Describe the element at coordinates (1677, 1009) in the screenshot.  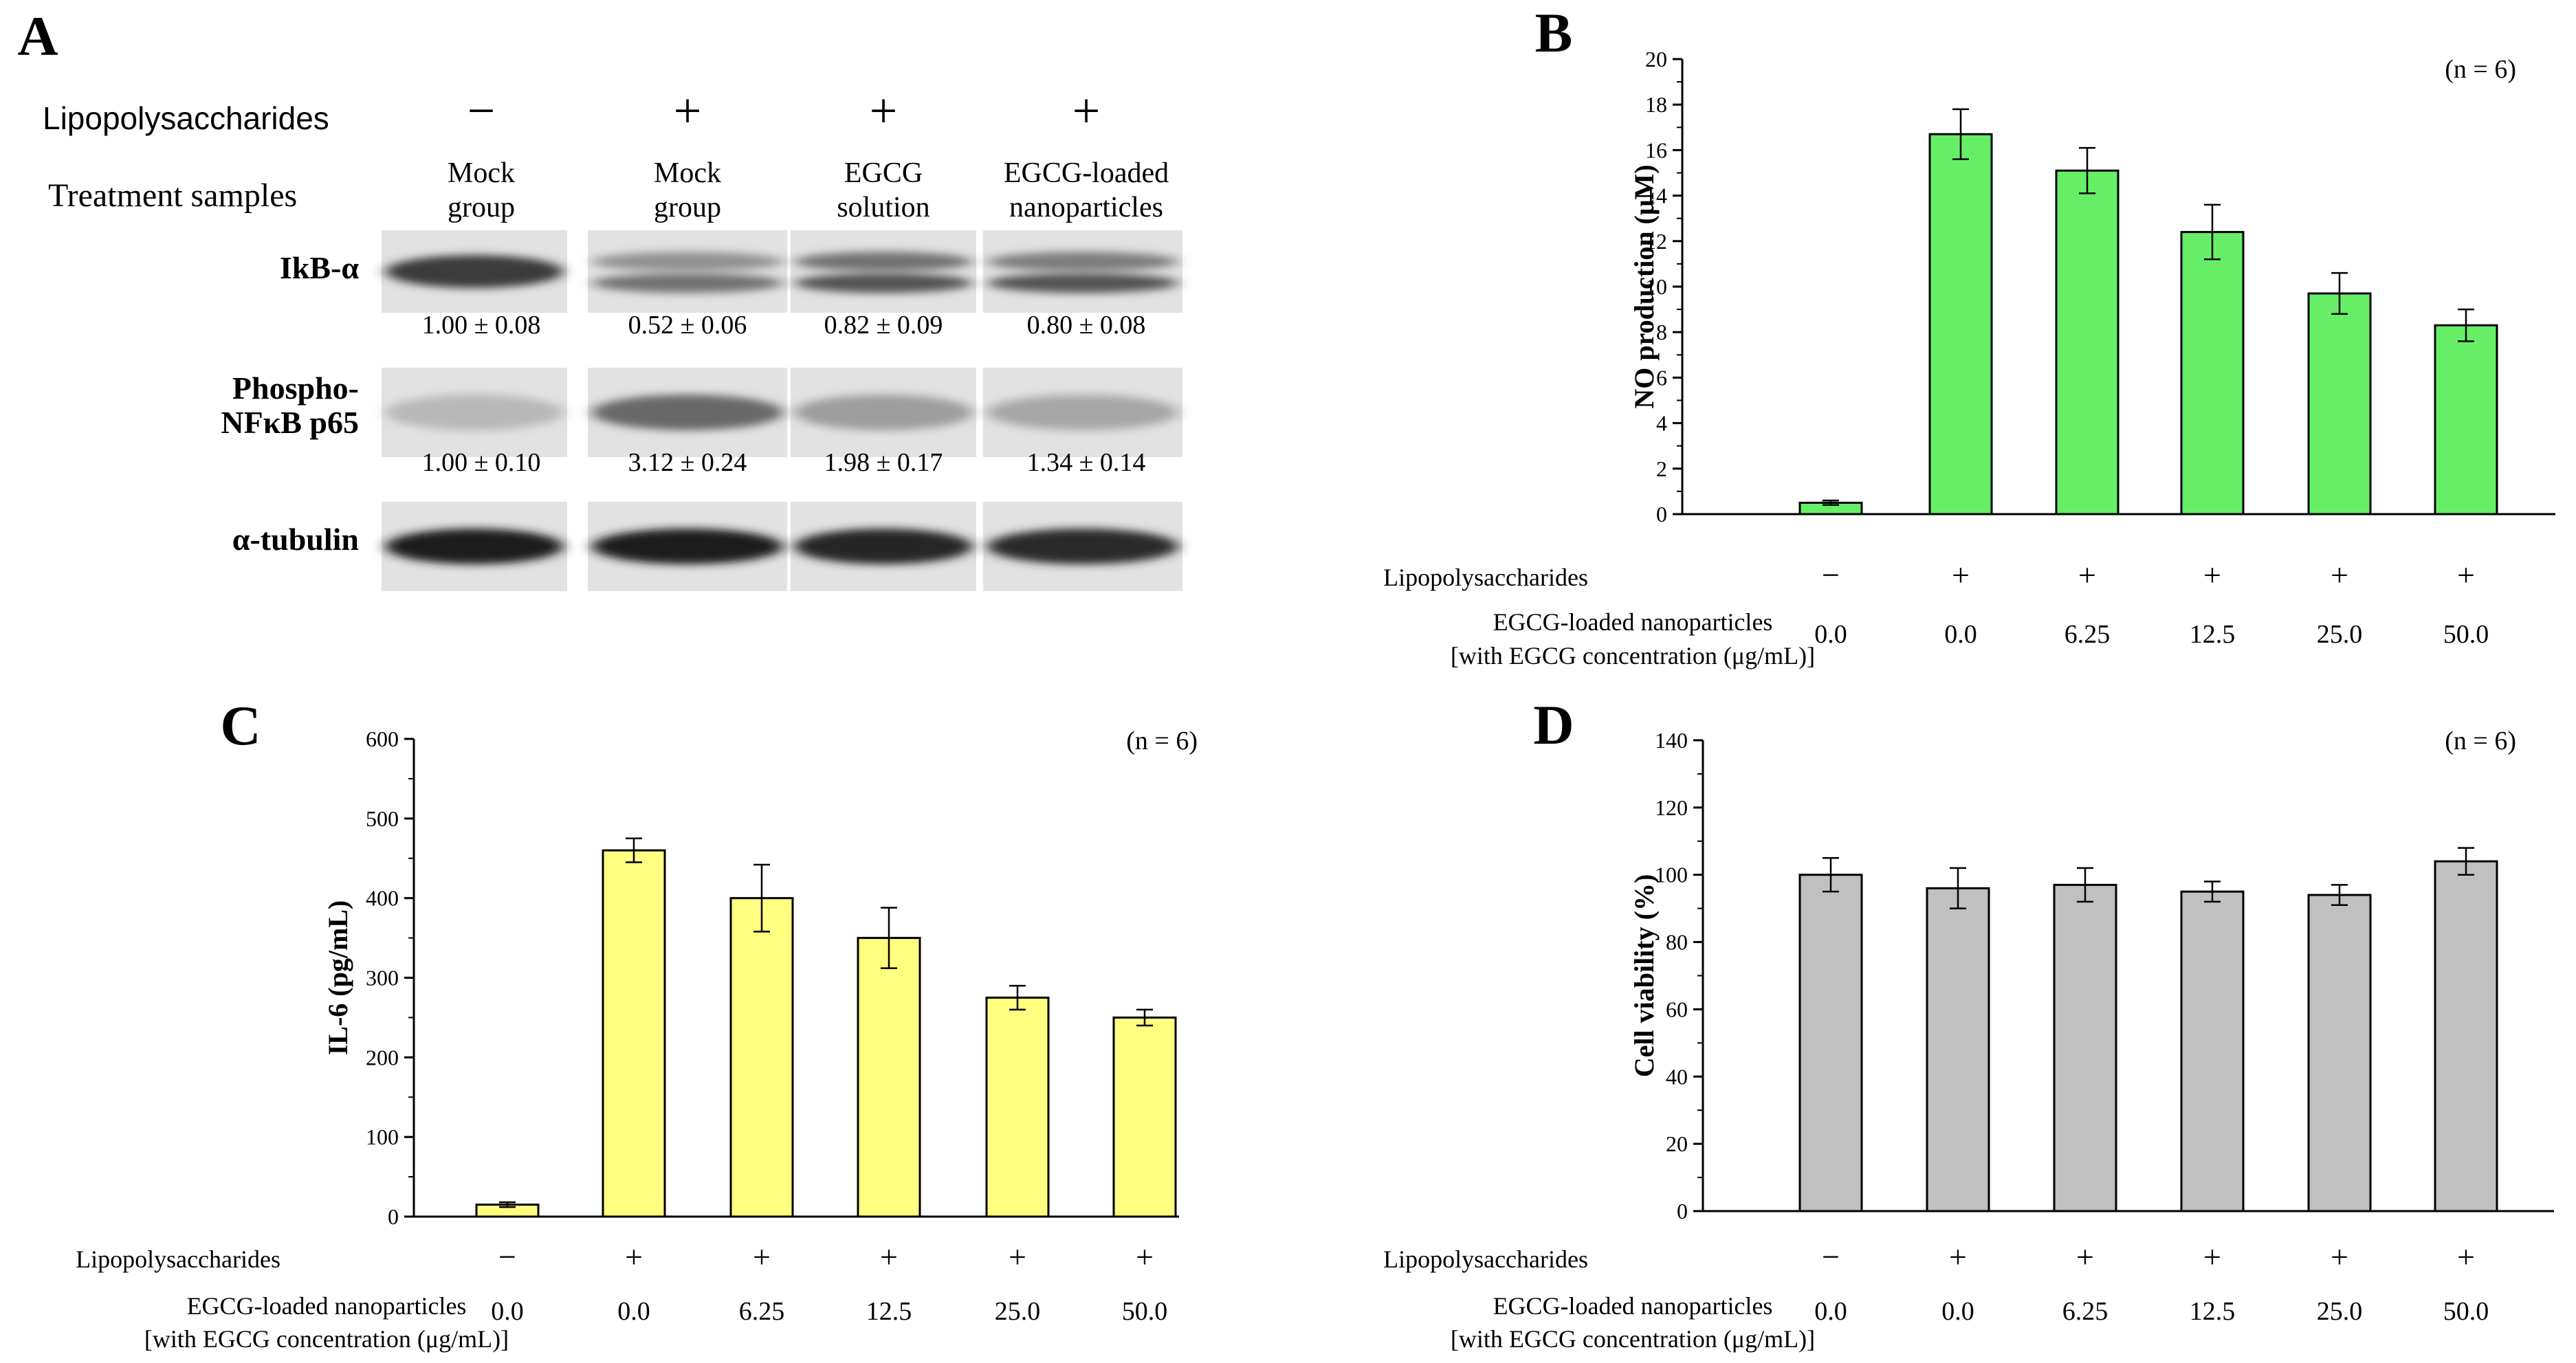
I see `y-tick-label: 60` at that location.